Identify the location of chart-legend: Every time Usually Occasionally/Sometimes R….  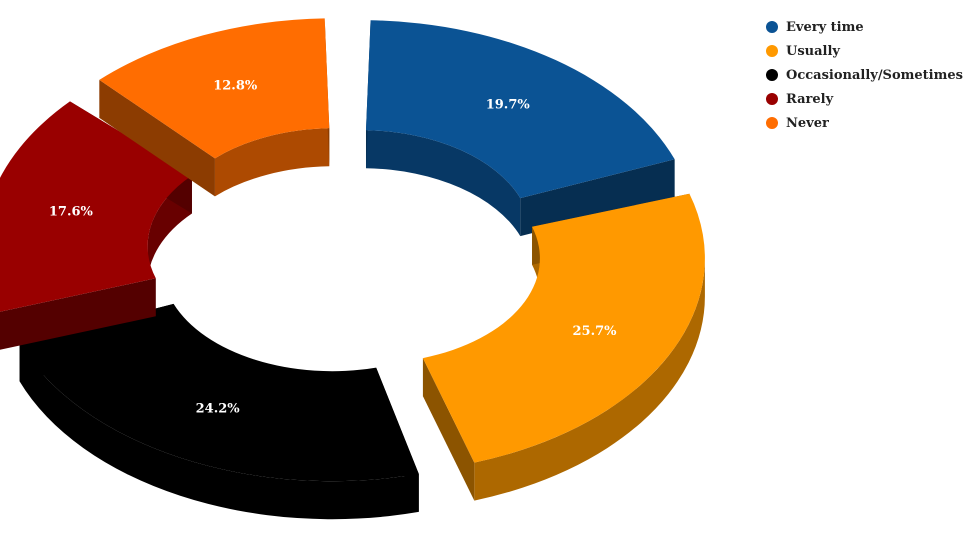
(864, 75).